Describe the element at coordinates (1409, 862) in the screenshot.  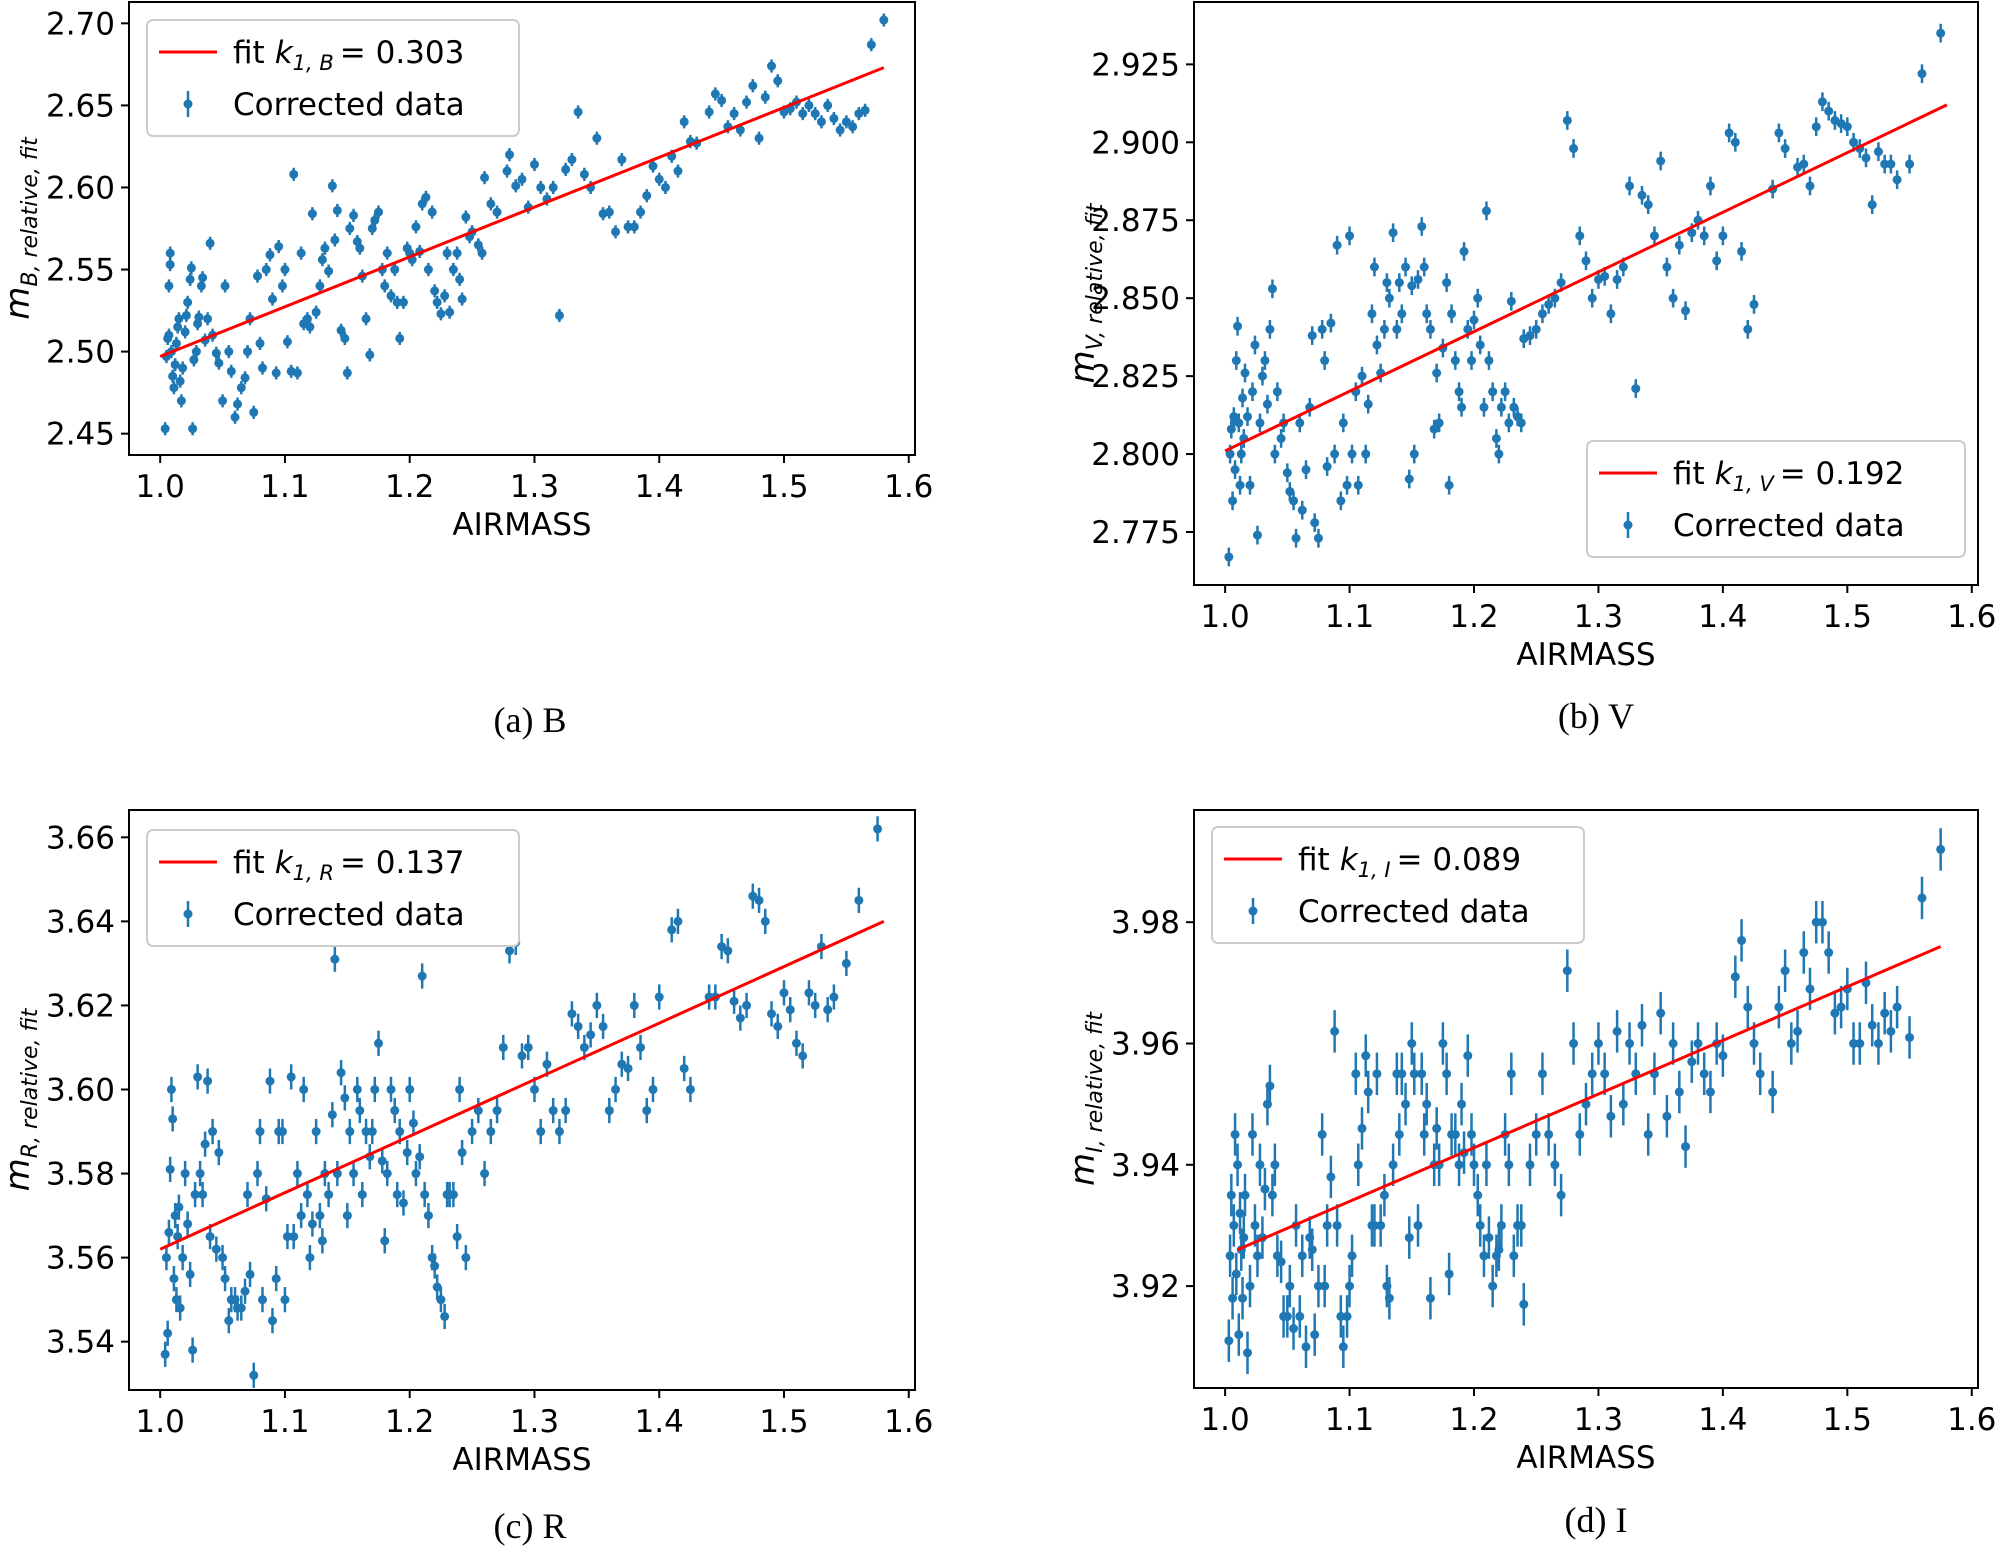
I see `legend-fit-label: fit k1, I = 0.089` at that location.